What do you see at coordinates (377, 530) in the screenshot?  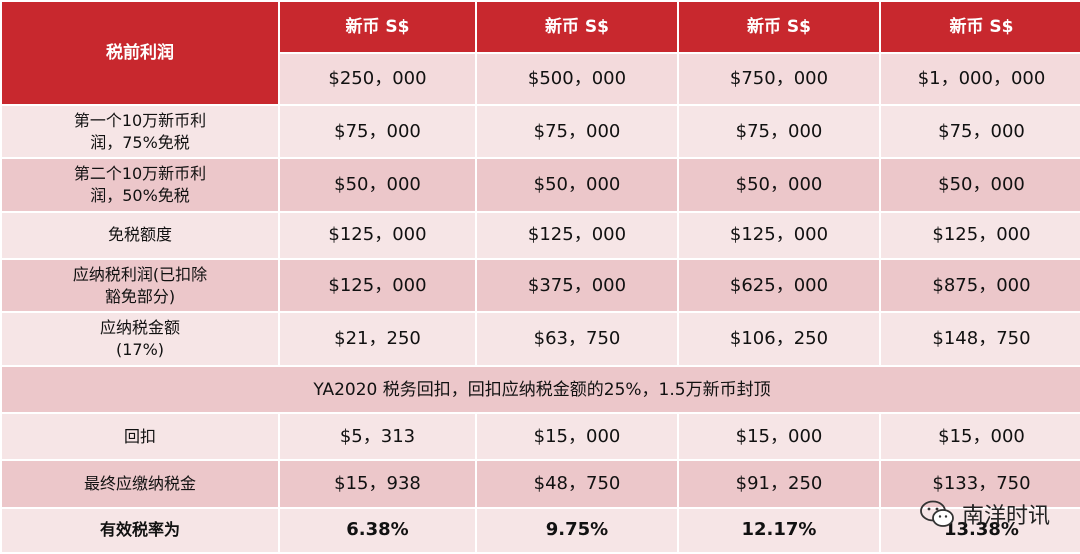 I see `effective-rate-value: 6.38%` at bounding box center [377, 530].